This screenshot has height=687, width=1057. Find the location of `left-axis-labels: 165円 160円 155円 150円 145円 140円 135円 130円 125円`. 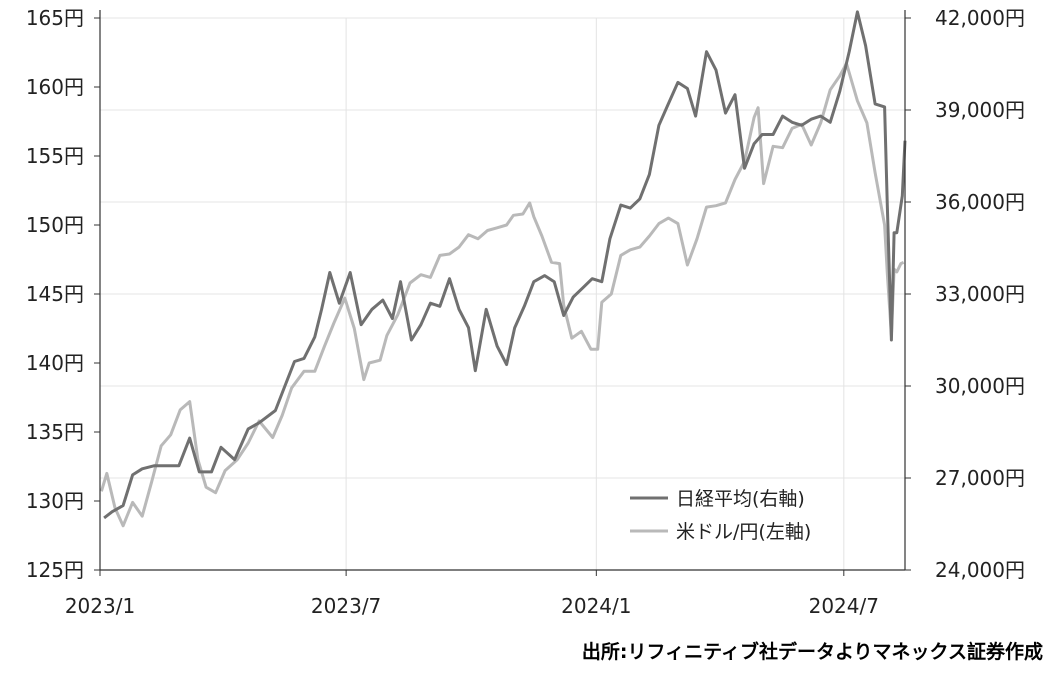

left-axis-labels: 165円 160円 155円 150円 145円 140円 135円 130円 125円 is located at coordinates (63, 294).